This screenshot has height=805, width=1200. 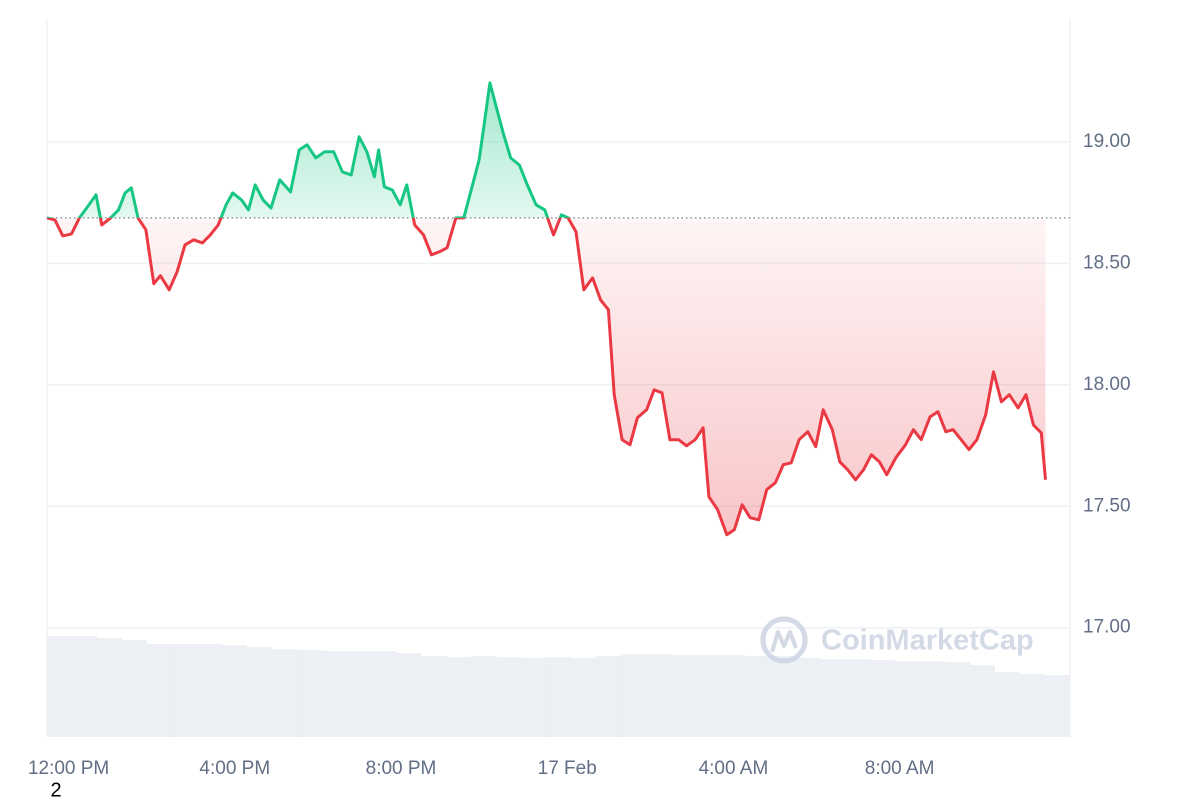 What do you see at coordinates (734, 768) in the screenshot?
I see `x-tick-label: 4:00 AM` at bounding box center [734, 768].